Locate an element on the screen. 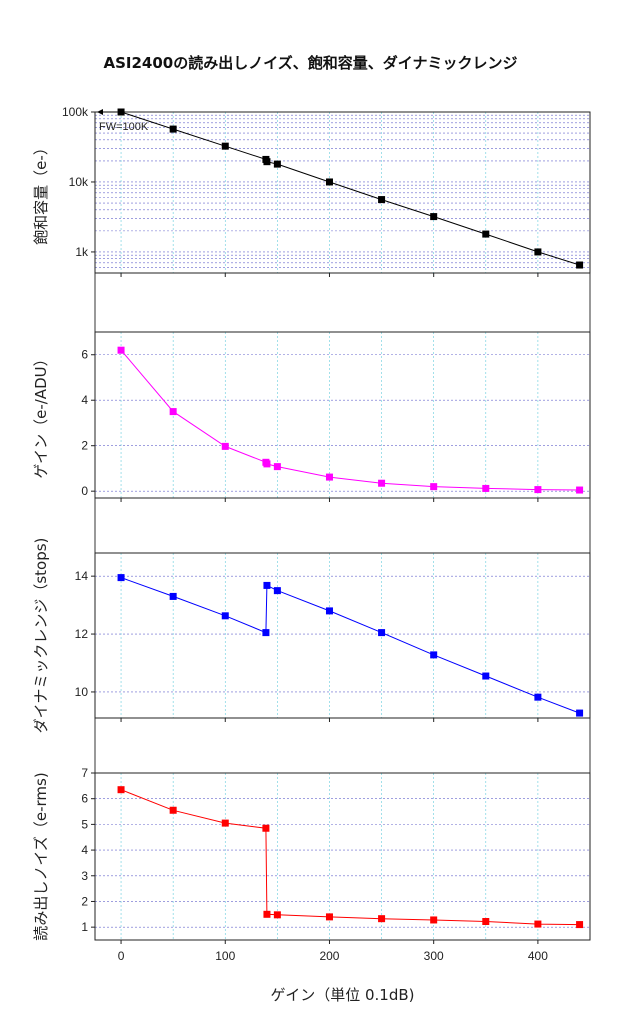 The width and height of the screenshot is (621, 1024). y-tick-label: 7 is located at coordinates (84, 773).